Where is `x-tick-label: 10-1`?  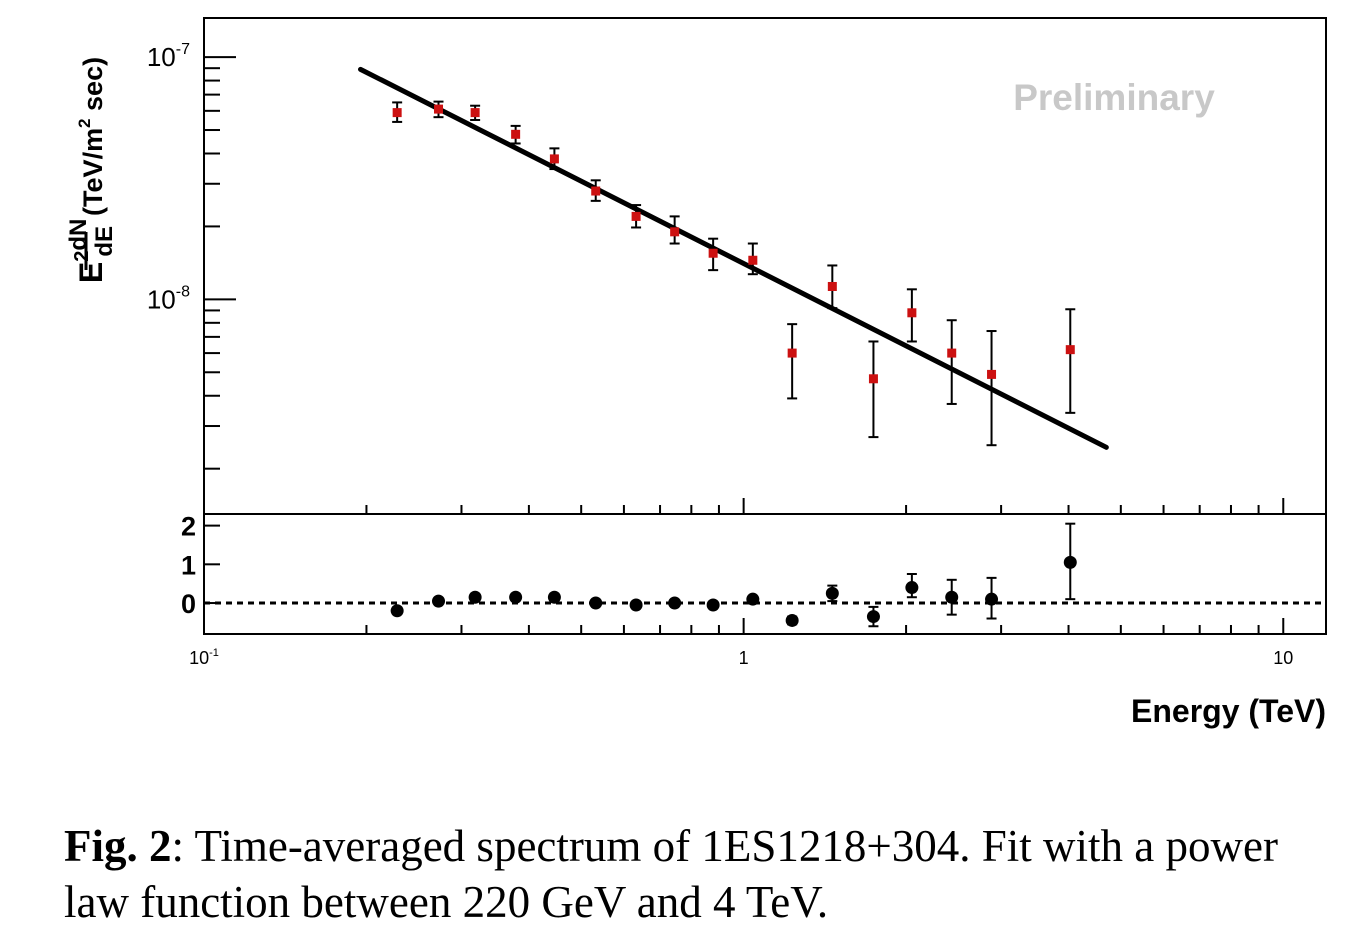 x-tick-label: 10-1 is located at coordinates (204, 657).